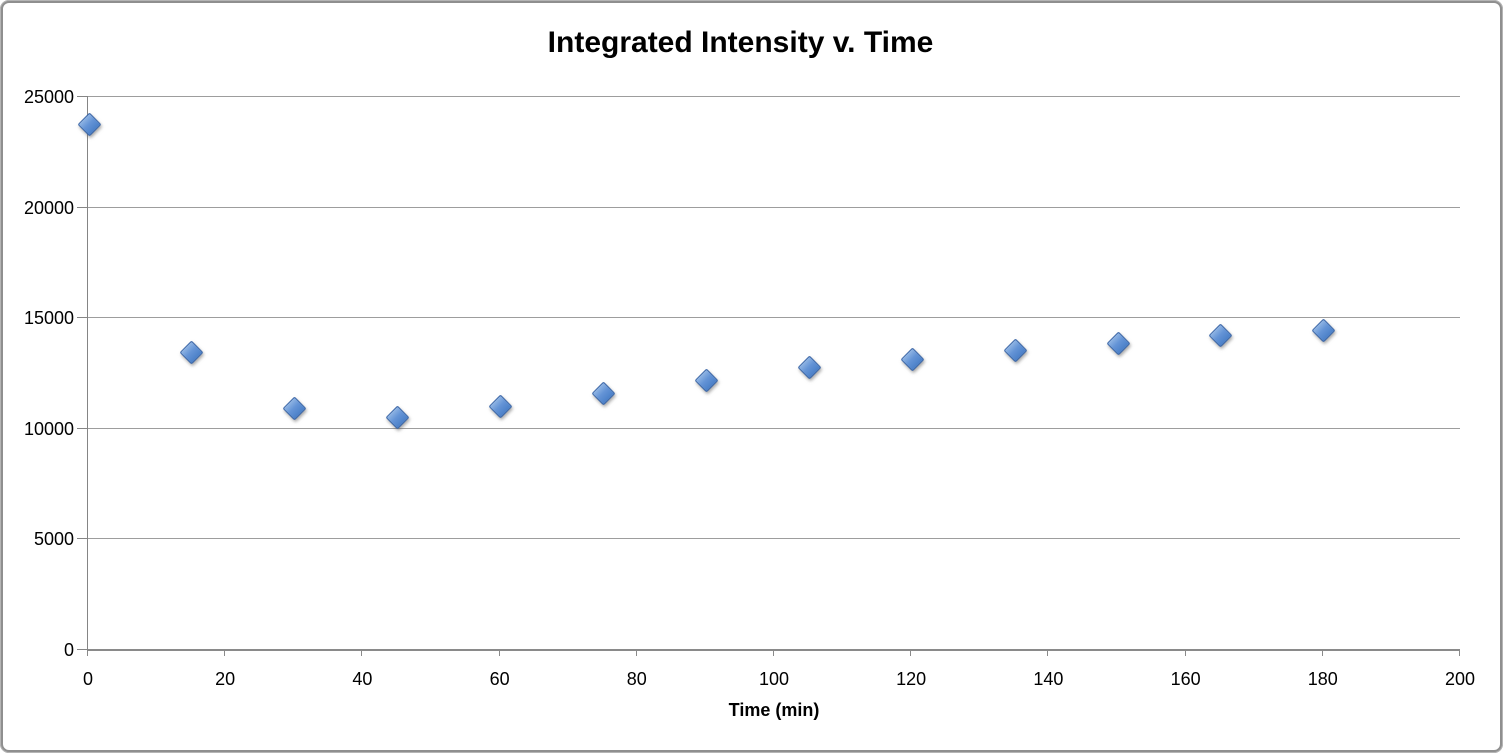 Image resolution: width=1503 pixels, height=753 pixels. Describe the element at coordinates (48, 207) in the screenshot. I see `y-tick-label: 20000` at that location.